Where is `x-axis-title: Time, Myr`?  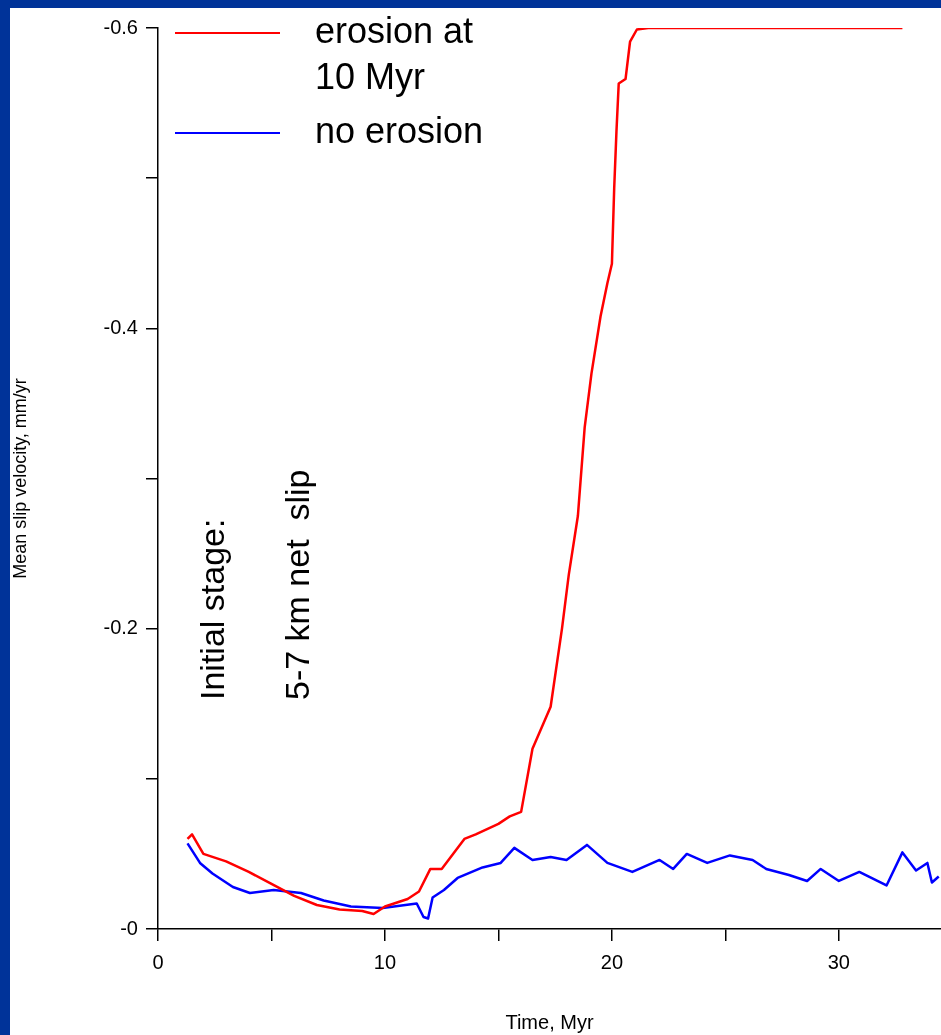 x-axis-title: Time, Myr is located at coordinates (549, 1021).